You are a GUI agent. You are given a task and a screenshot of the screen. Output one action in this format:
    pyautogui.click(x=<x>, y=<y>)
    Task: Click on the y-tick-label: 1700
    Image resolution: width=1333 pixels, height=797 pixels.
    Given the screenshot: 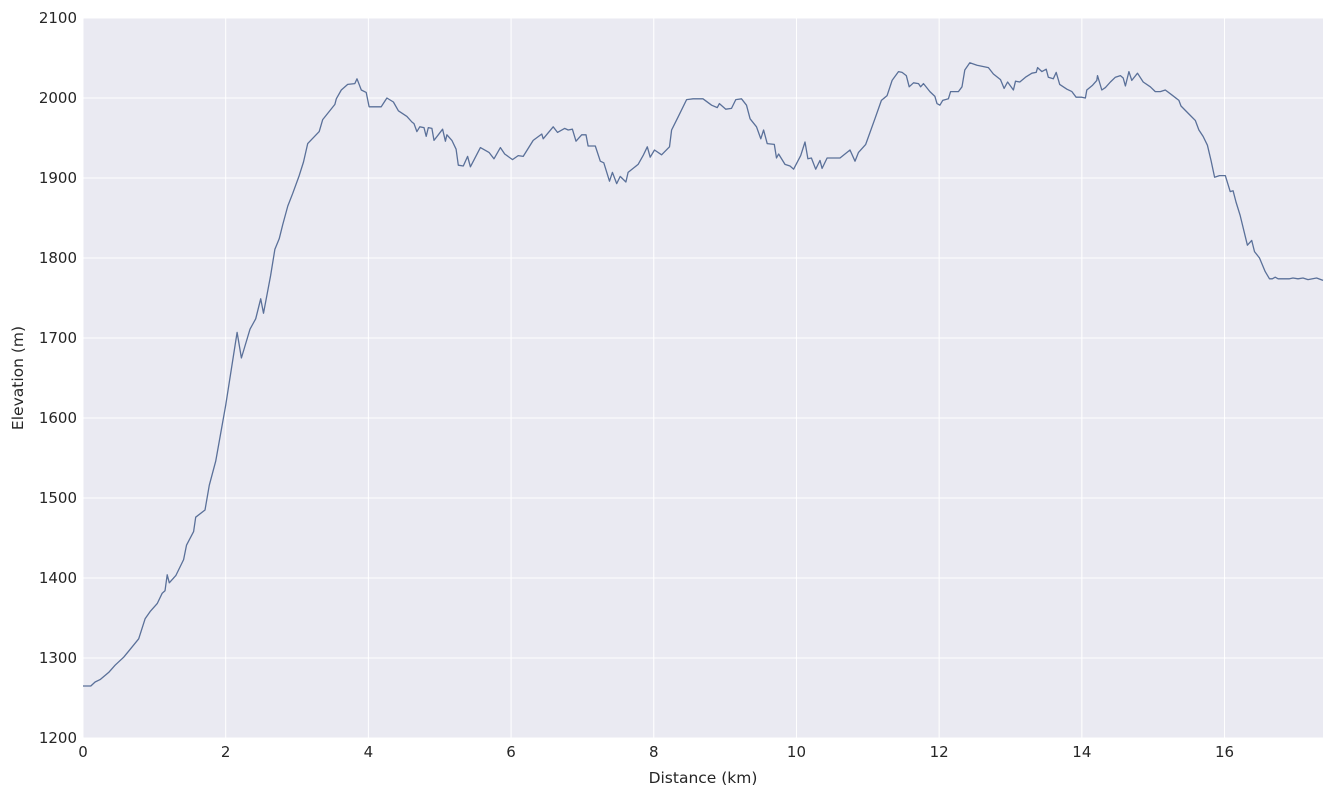 What is the action you would take?
    pyautogui.click(x=58, y=338)
    